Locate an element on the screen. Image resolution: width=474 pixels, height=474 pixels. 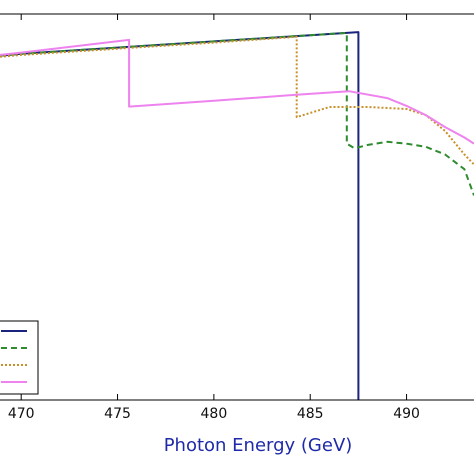
legend is located at coordinates (19, 357).